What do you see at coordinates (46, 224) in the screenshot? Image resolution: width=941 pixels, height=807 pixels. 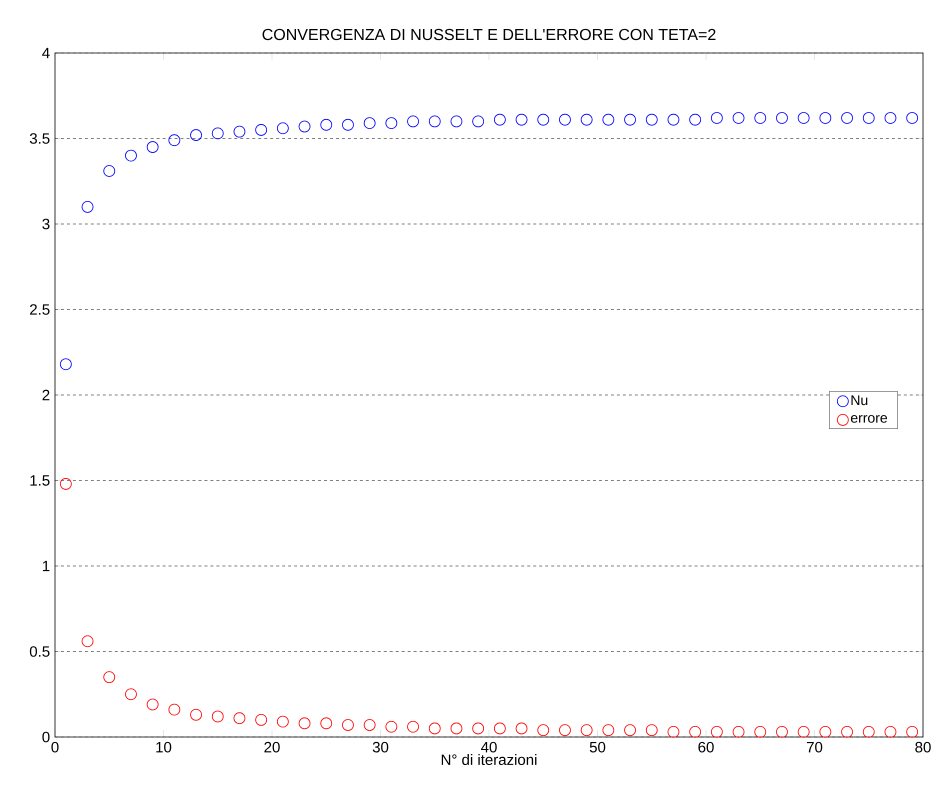 I see `y-tick-label: 3` at bounding box center [46, 224].